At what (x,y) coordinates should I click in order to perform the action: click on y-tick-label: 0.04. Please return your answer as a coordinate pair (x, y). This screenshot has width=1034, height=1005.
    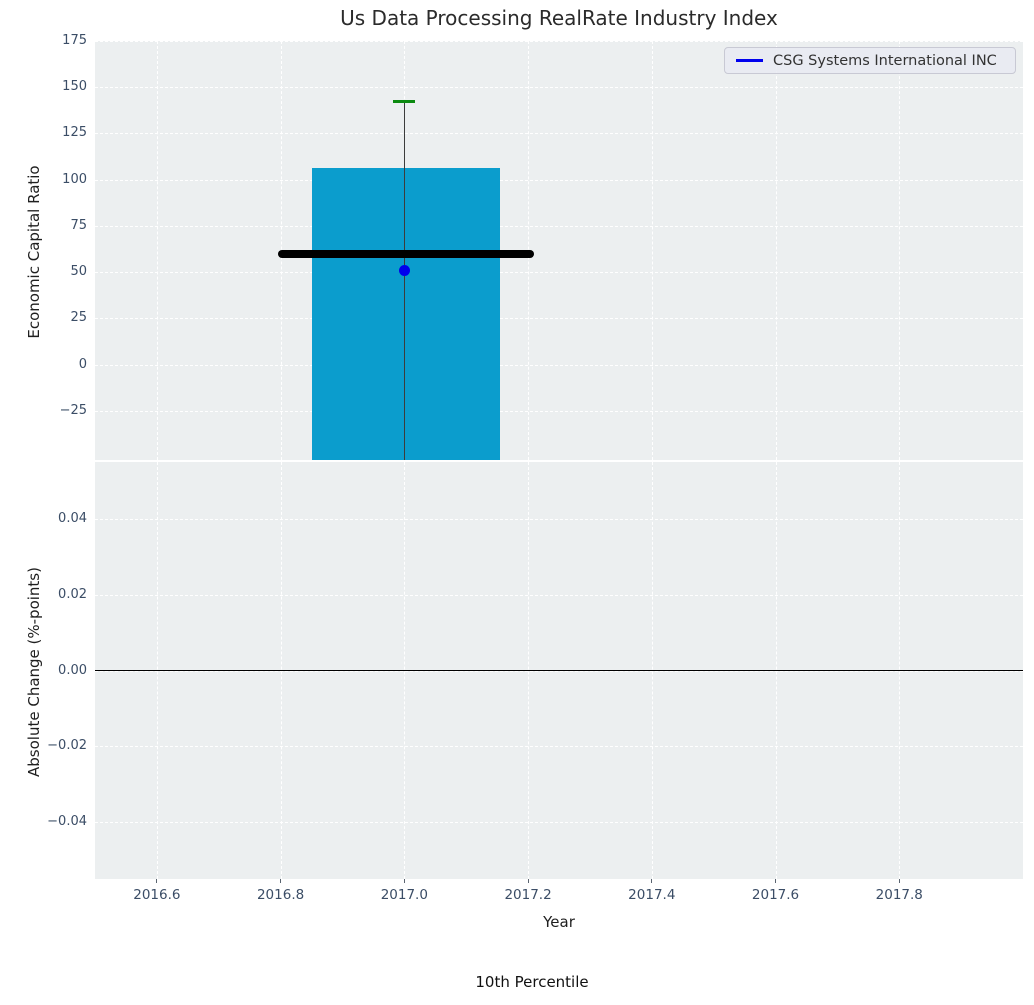
    Looking at the image, I should click on (72, 518).